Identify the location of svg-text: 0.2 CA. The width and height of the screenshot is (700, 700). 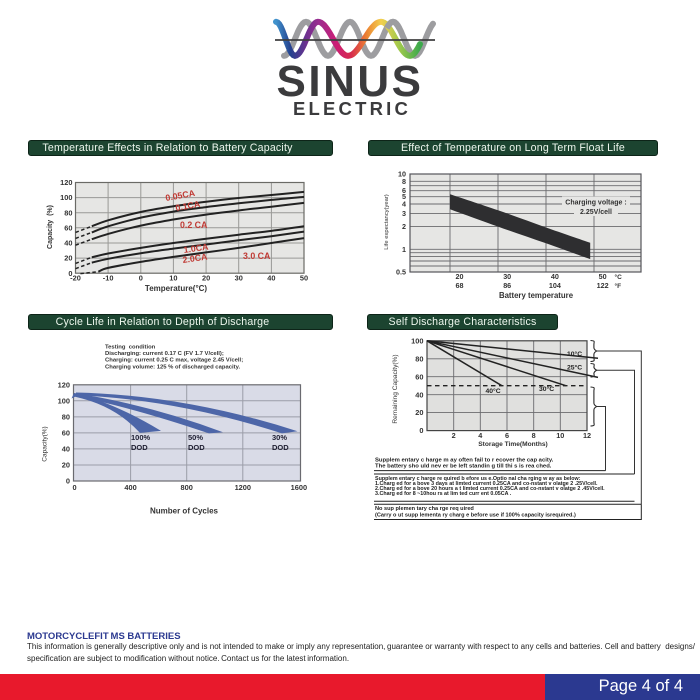
(194, 225).